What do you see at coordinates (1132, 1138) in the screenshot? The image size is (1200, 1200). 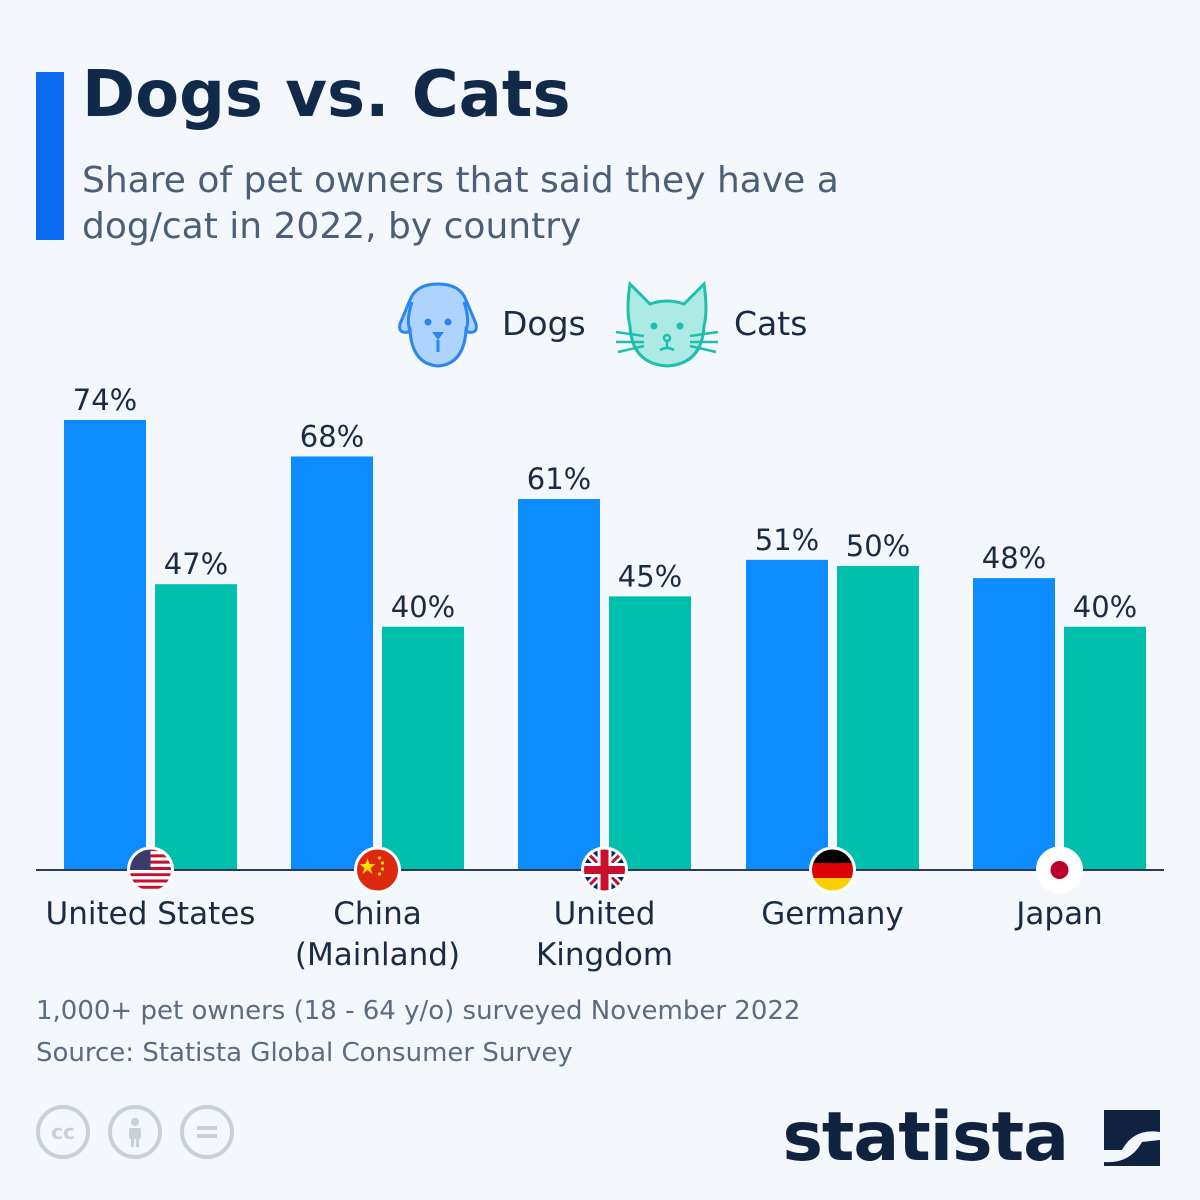 I see `statista-mark-icon` at bounding box center [1132, 1138].